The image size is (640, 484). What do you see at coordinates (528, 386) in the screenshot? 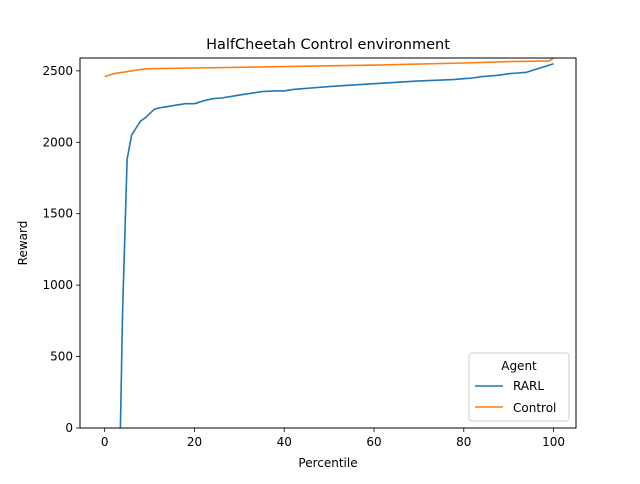
I see `legend-label-rarl: RARL` at bounding box center [528, 386].